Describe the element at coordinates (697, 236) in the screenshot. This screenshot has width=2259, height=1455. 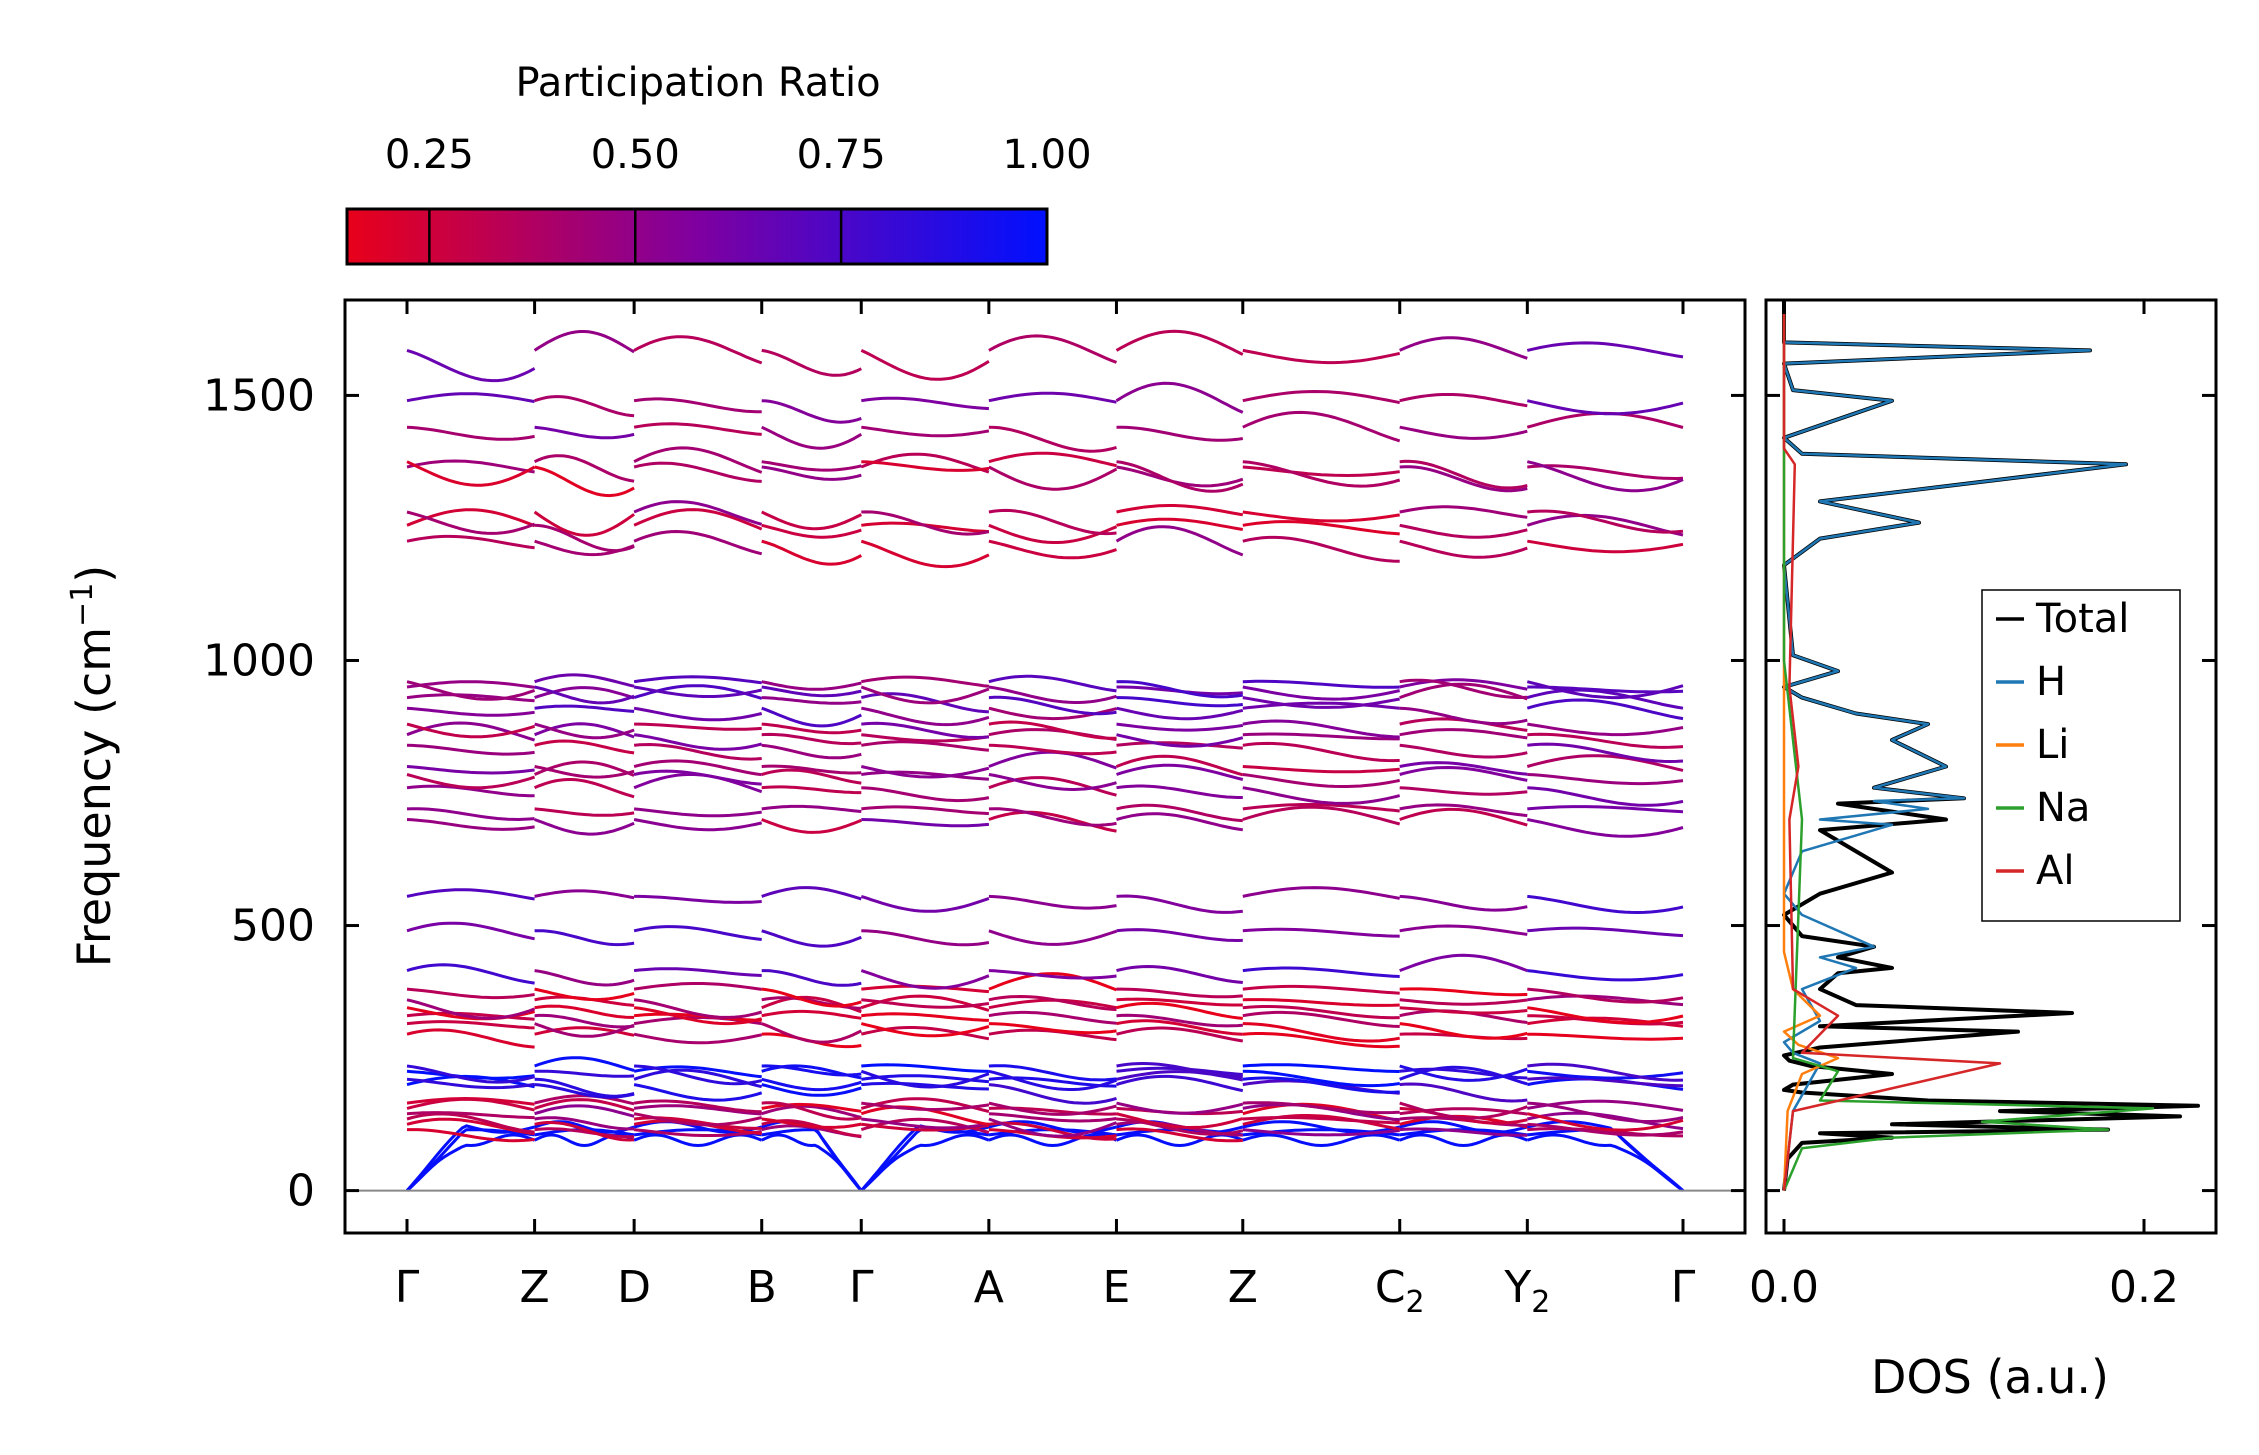
I see `colorbar-gradient` at that location.